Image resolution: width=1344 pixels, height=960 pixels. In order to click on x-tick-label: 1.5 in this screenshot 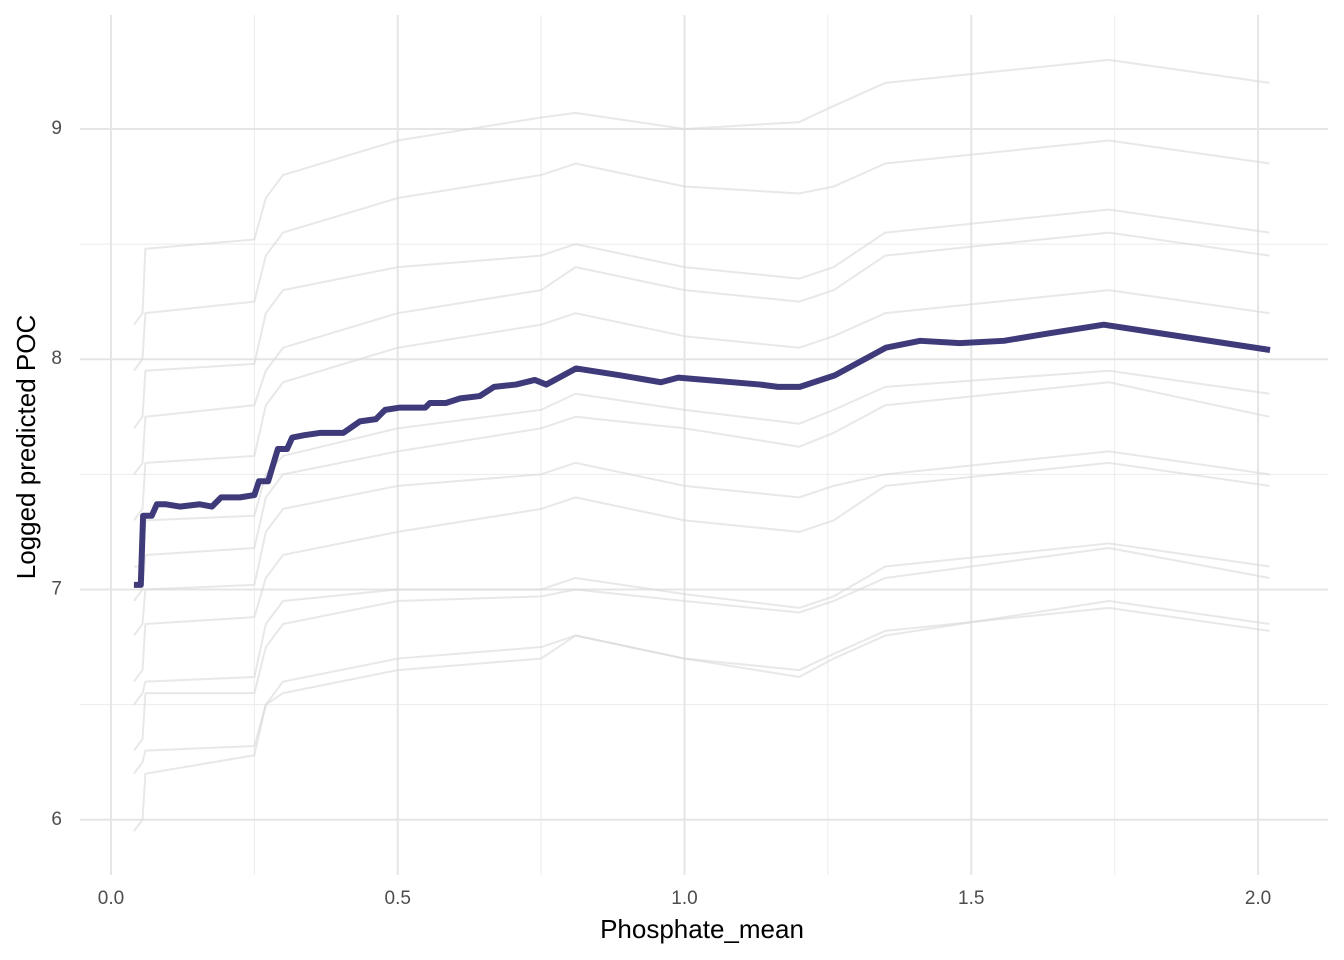, I will do `click(971, 898)`.